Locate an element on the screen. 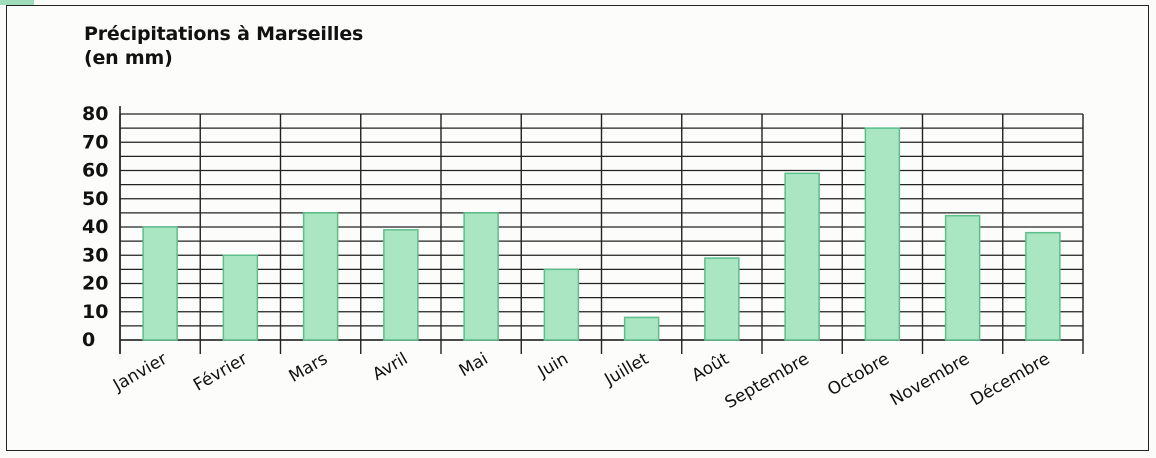 The image size is (1156, 458). chart-subtitle: (en mm) is located at coordinates (128, 58).